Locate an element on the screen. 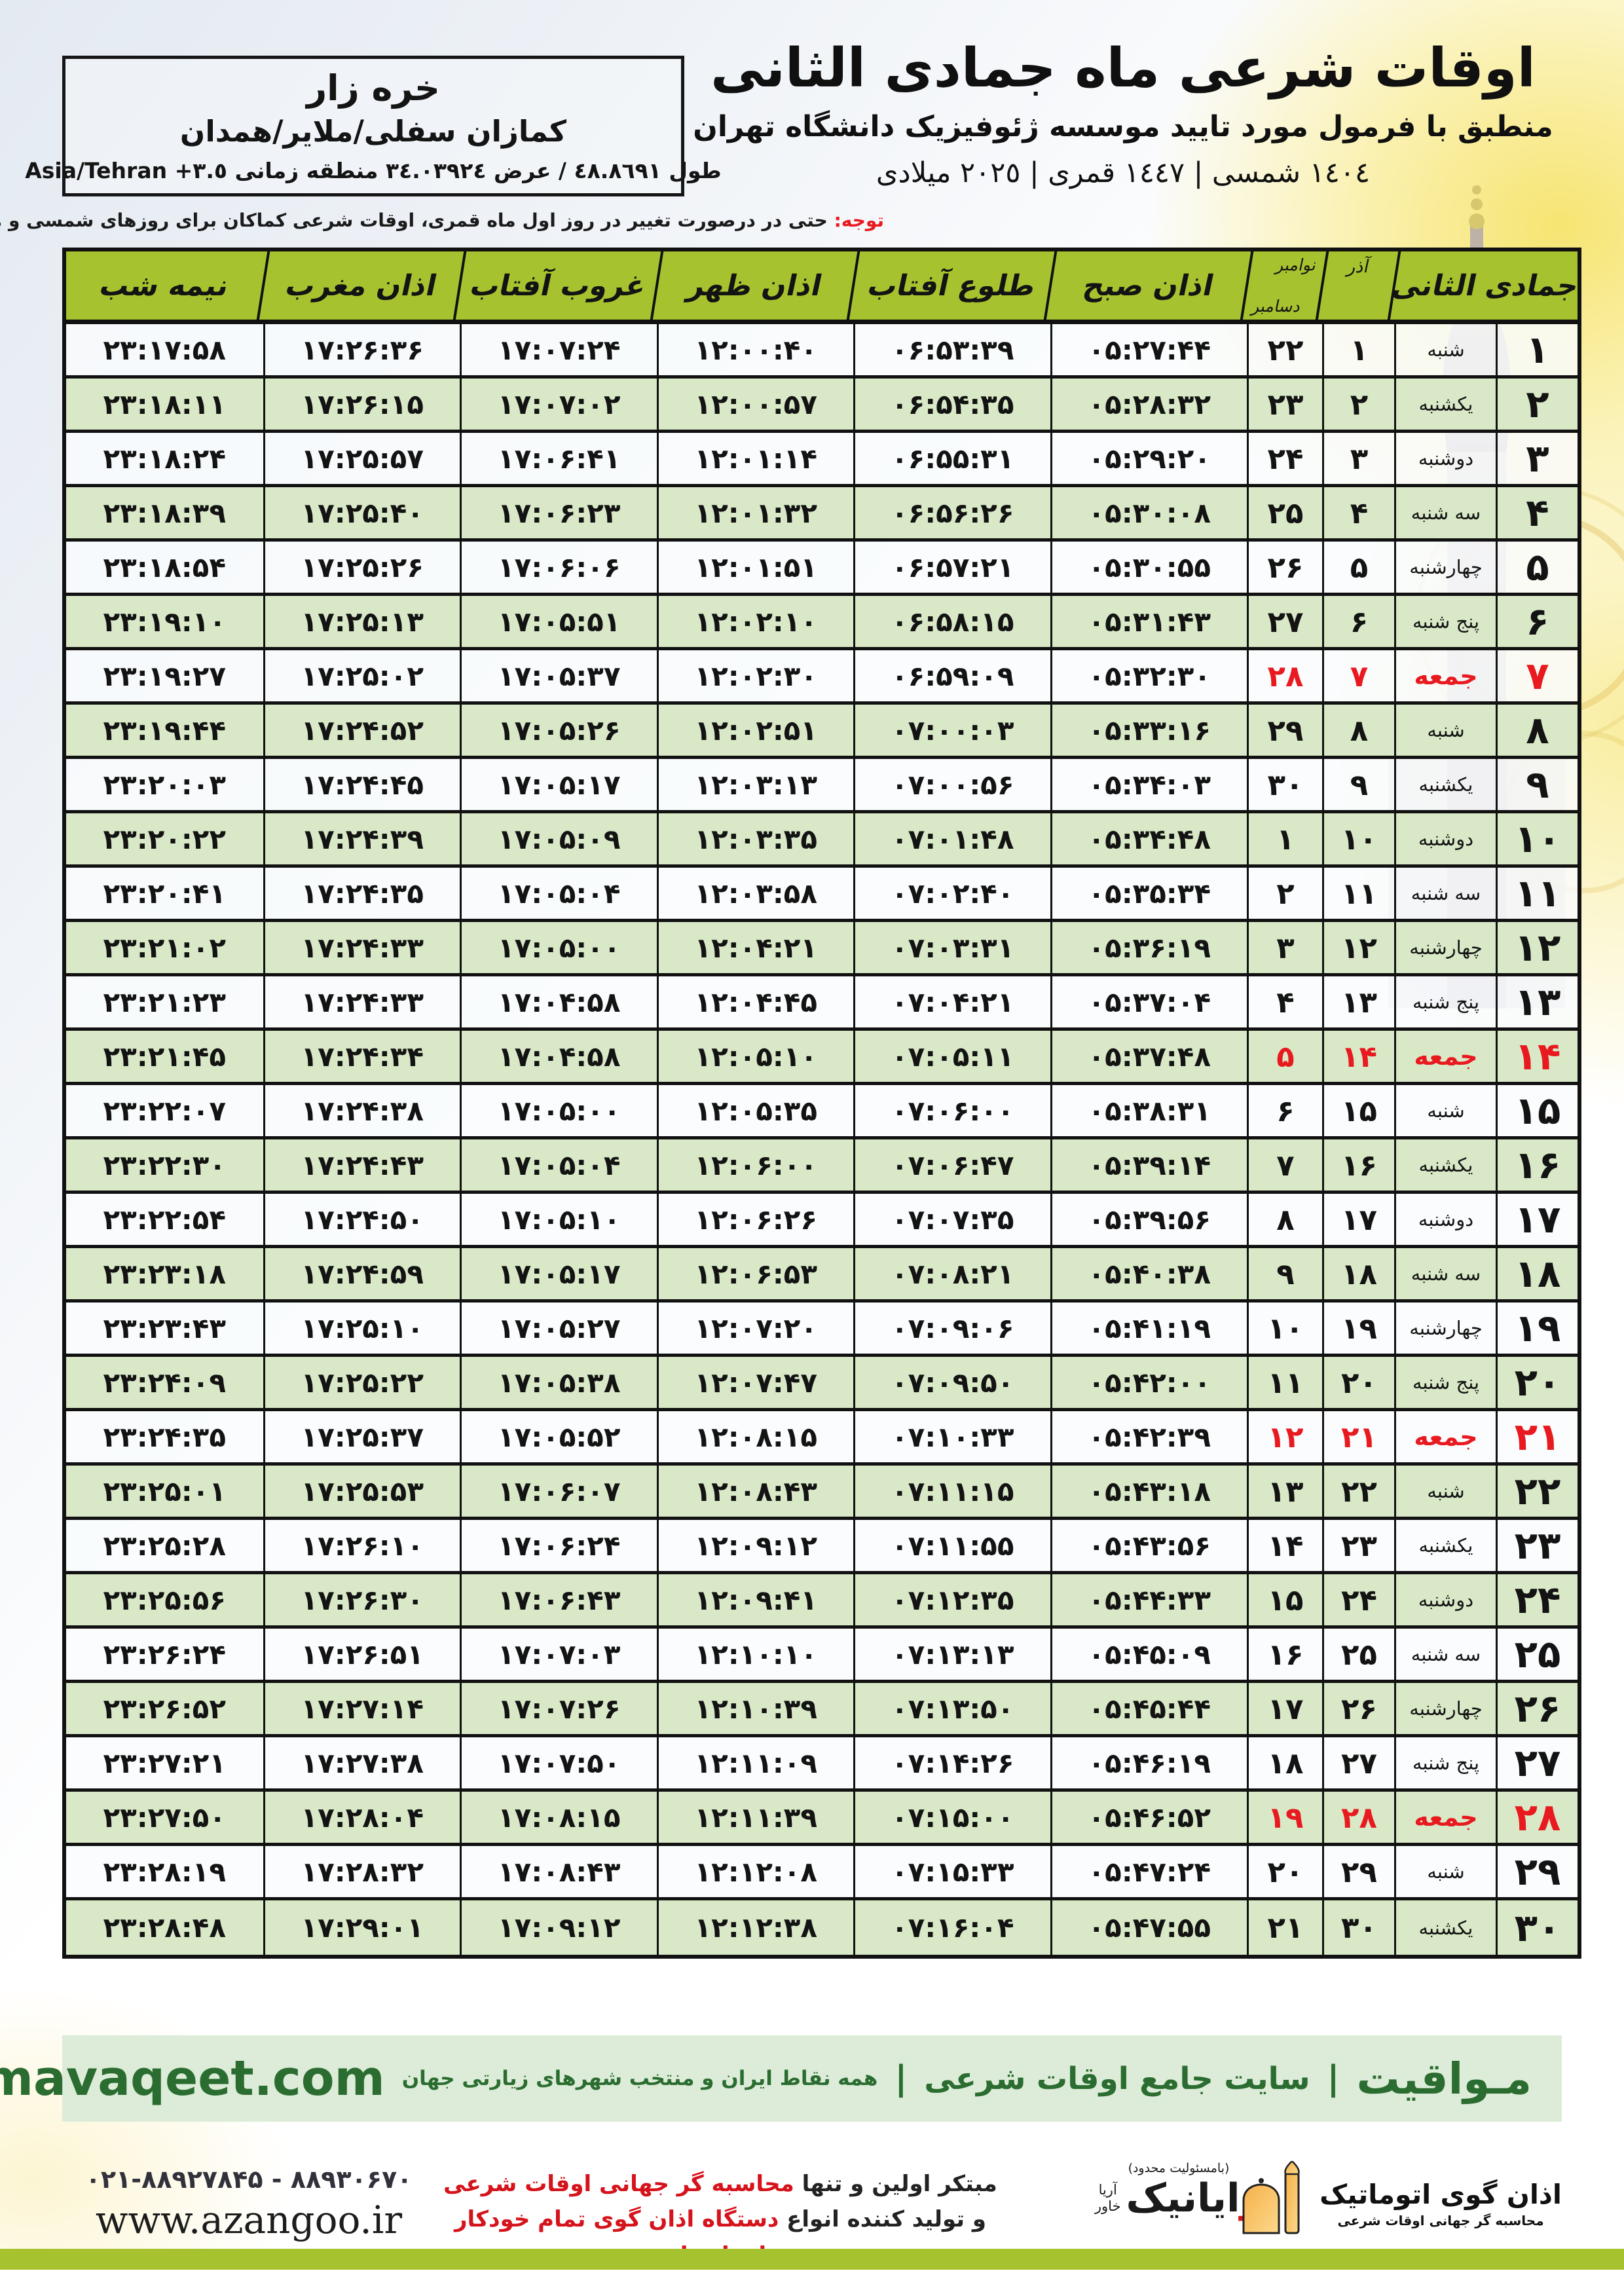 This screenshot has height=2273, width=1624. cell-month-day: ۱۵ is located at coordinates (1537, 1110).